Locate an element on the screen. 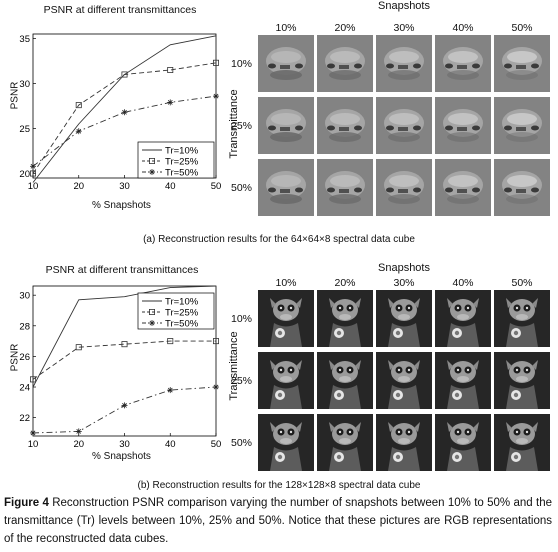 This screenshot has height=552, width=558. grid-b-col-label: 40% is located at coordinates (463, 283).